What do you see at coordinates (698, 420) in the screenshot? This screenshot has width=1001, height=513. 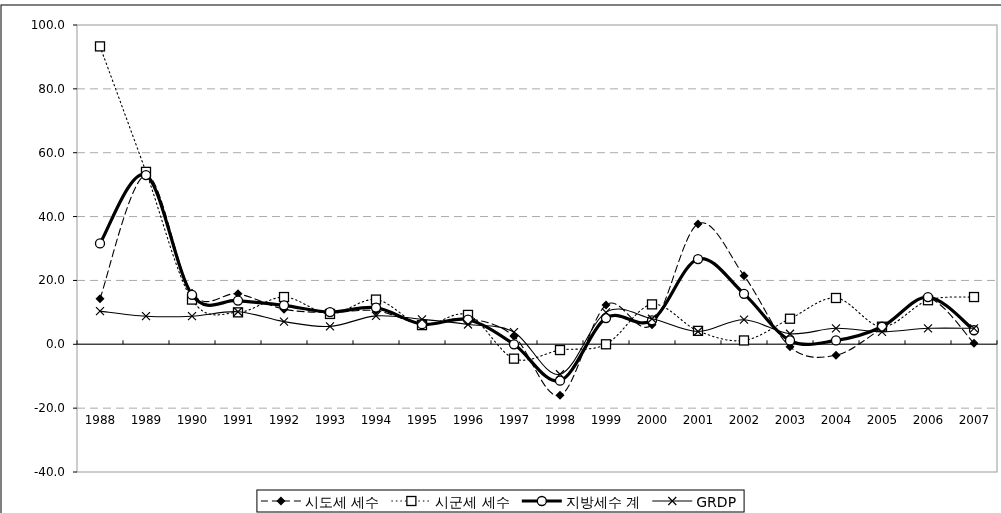 I see `x-tick-label: 2001` at bounding box center [698, 420].